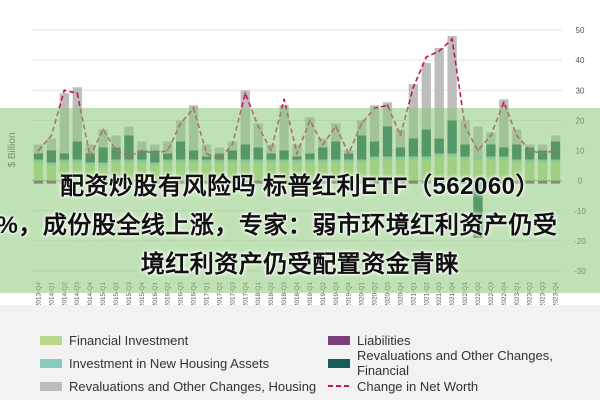 The height and width of the screenshot is (400, 600). What do you see at coordinates (418, 386) in the screenshot?
I see `legend-label: Change in Net Worth` at bounding box center [418, 386].